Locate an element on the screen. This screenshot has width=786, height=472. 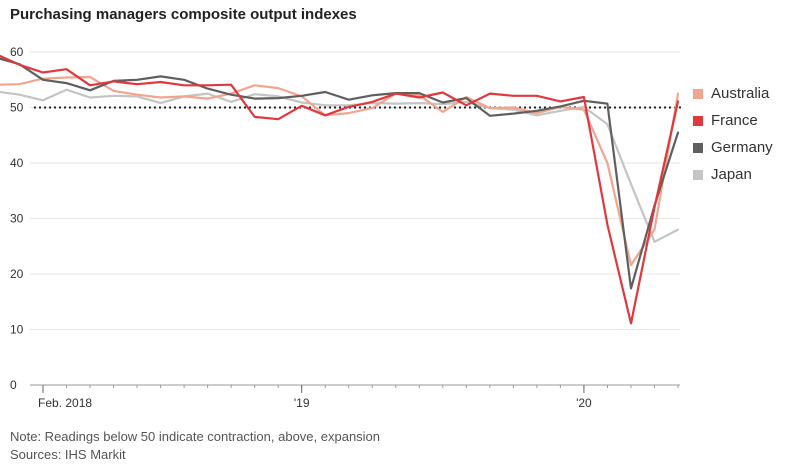
legend-item-japan: Japan is located at coordinates (733, 174).